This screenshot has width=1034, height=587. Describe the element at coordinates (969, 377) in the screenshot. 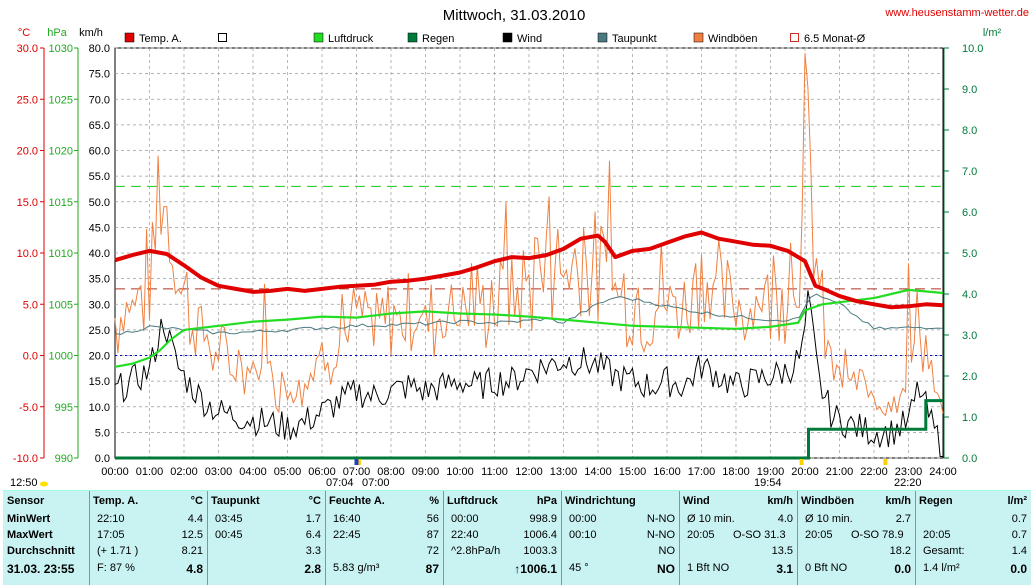

I see `rain-tick-label: 2.0` at that location.